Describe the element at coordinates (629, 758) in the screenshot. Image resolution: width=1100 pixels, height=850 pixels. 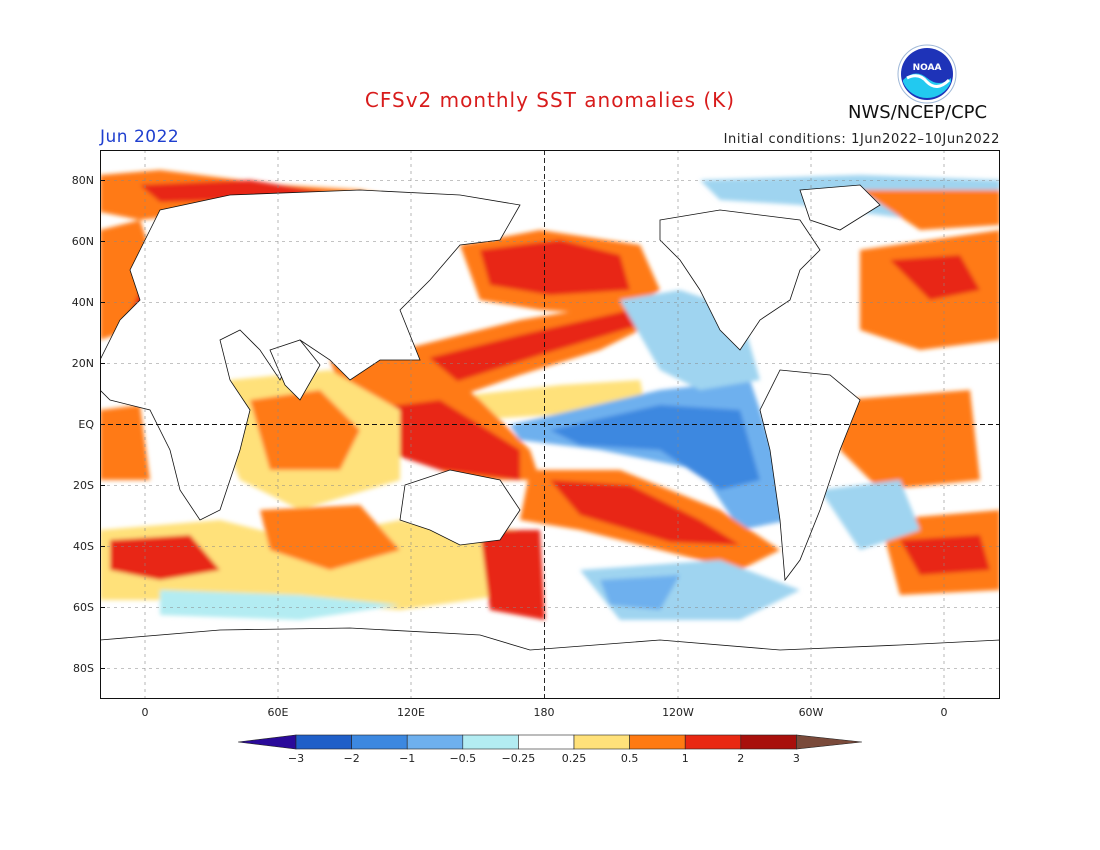
I see `colorbar-label: 0.5` at that location.